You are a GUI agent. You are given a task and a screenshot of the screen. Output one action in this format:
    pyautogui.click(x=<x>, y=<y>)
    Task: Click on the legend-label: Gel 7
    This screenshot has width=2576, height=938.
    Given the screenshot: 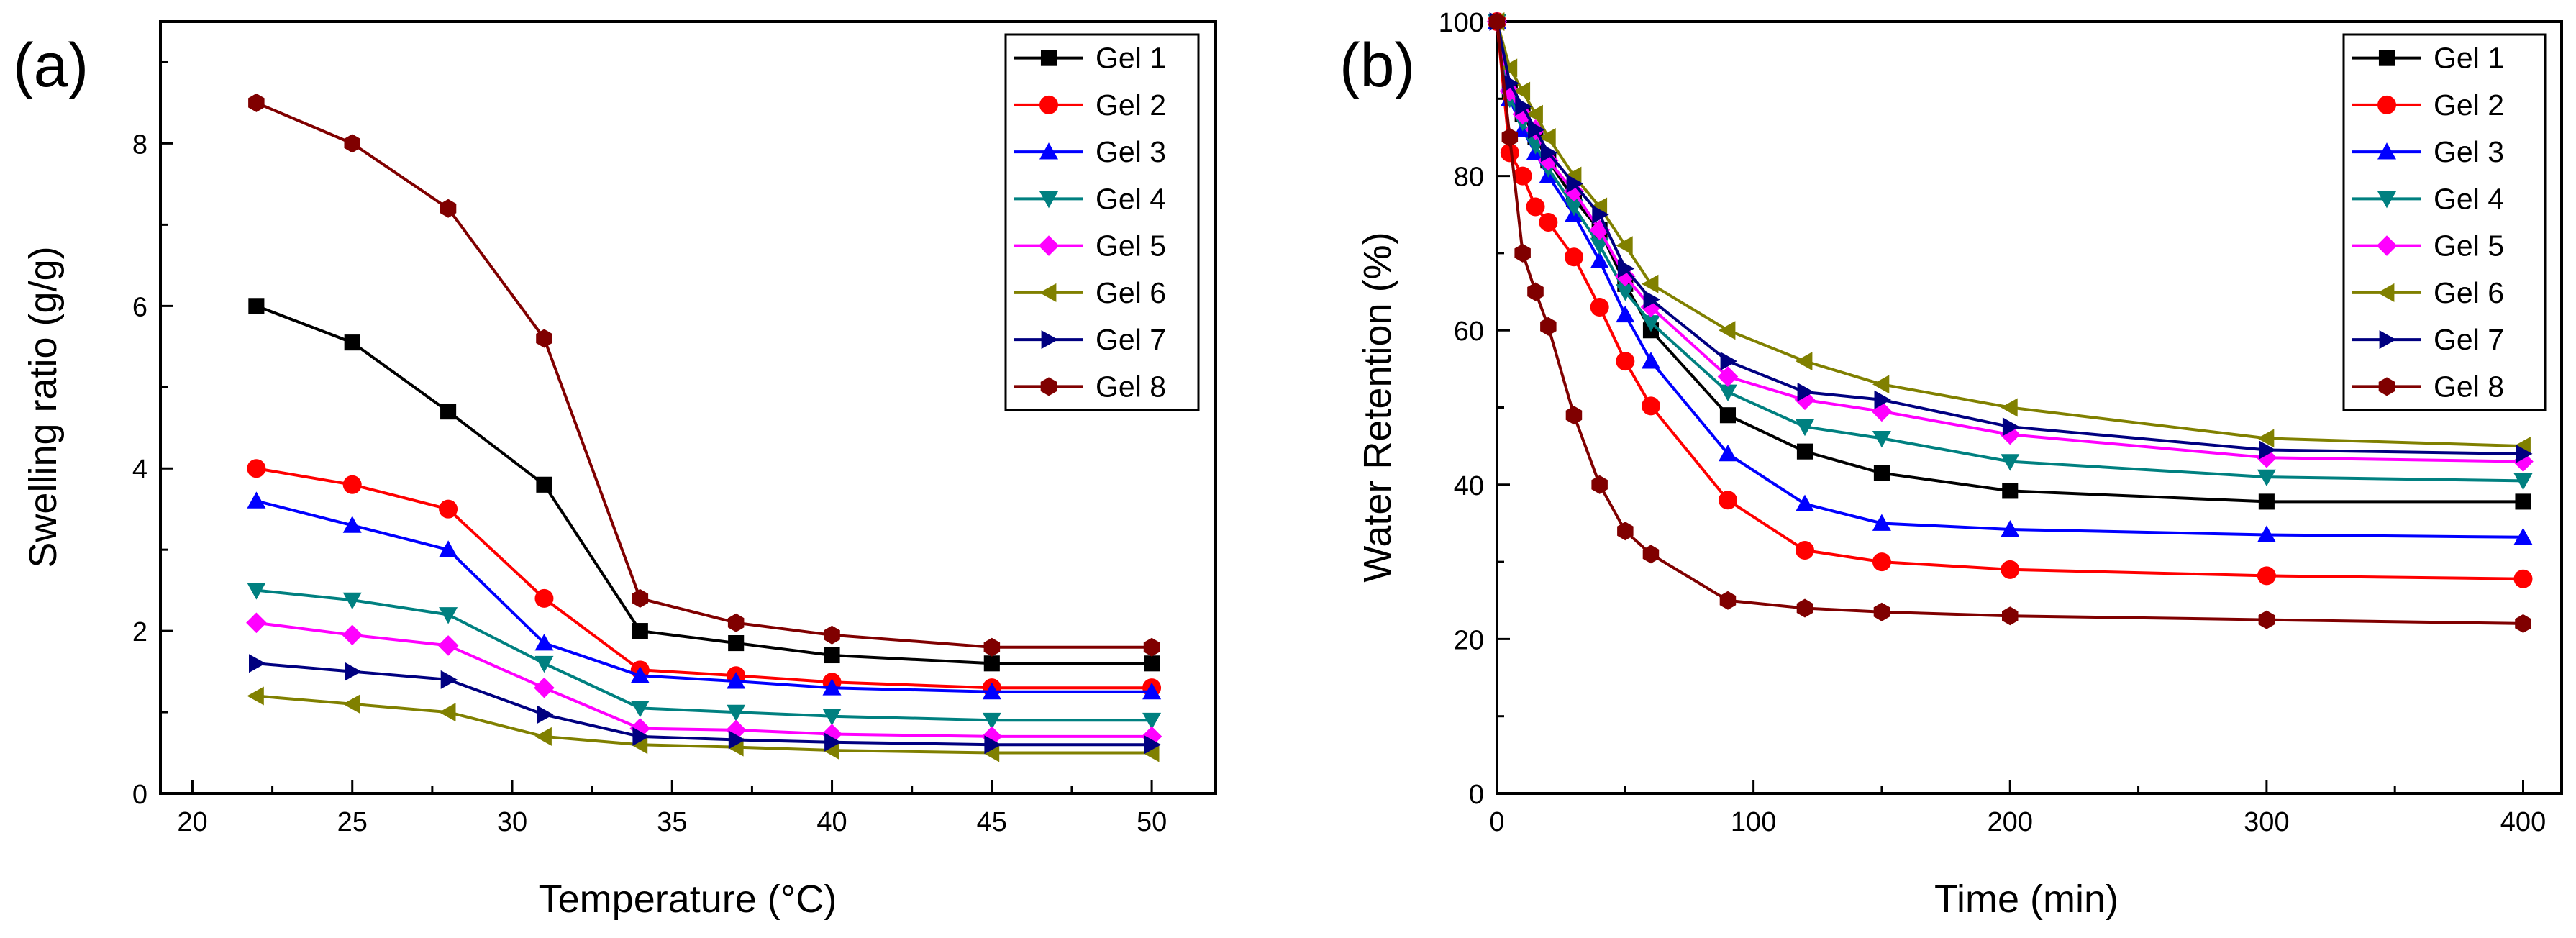 What is the action you would take?
    pyautogui.click(x=1131, y=339)
    